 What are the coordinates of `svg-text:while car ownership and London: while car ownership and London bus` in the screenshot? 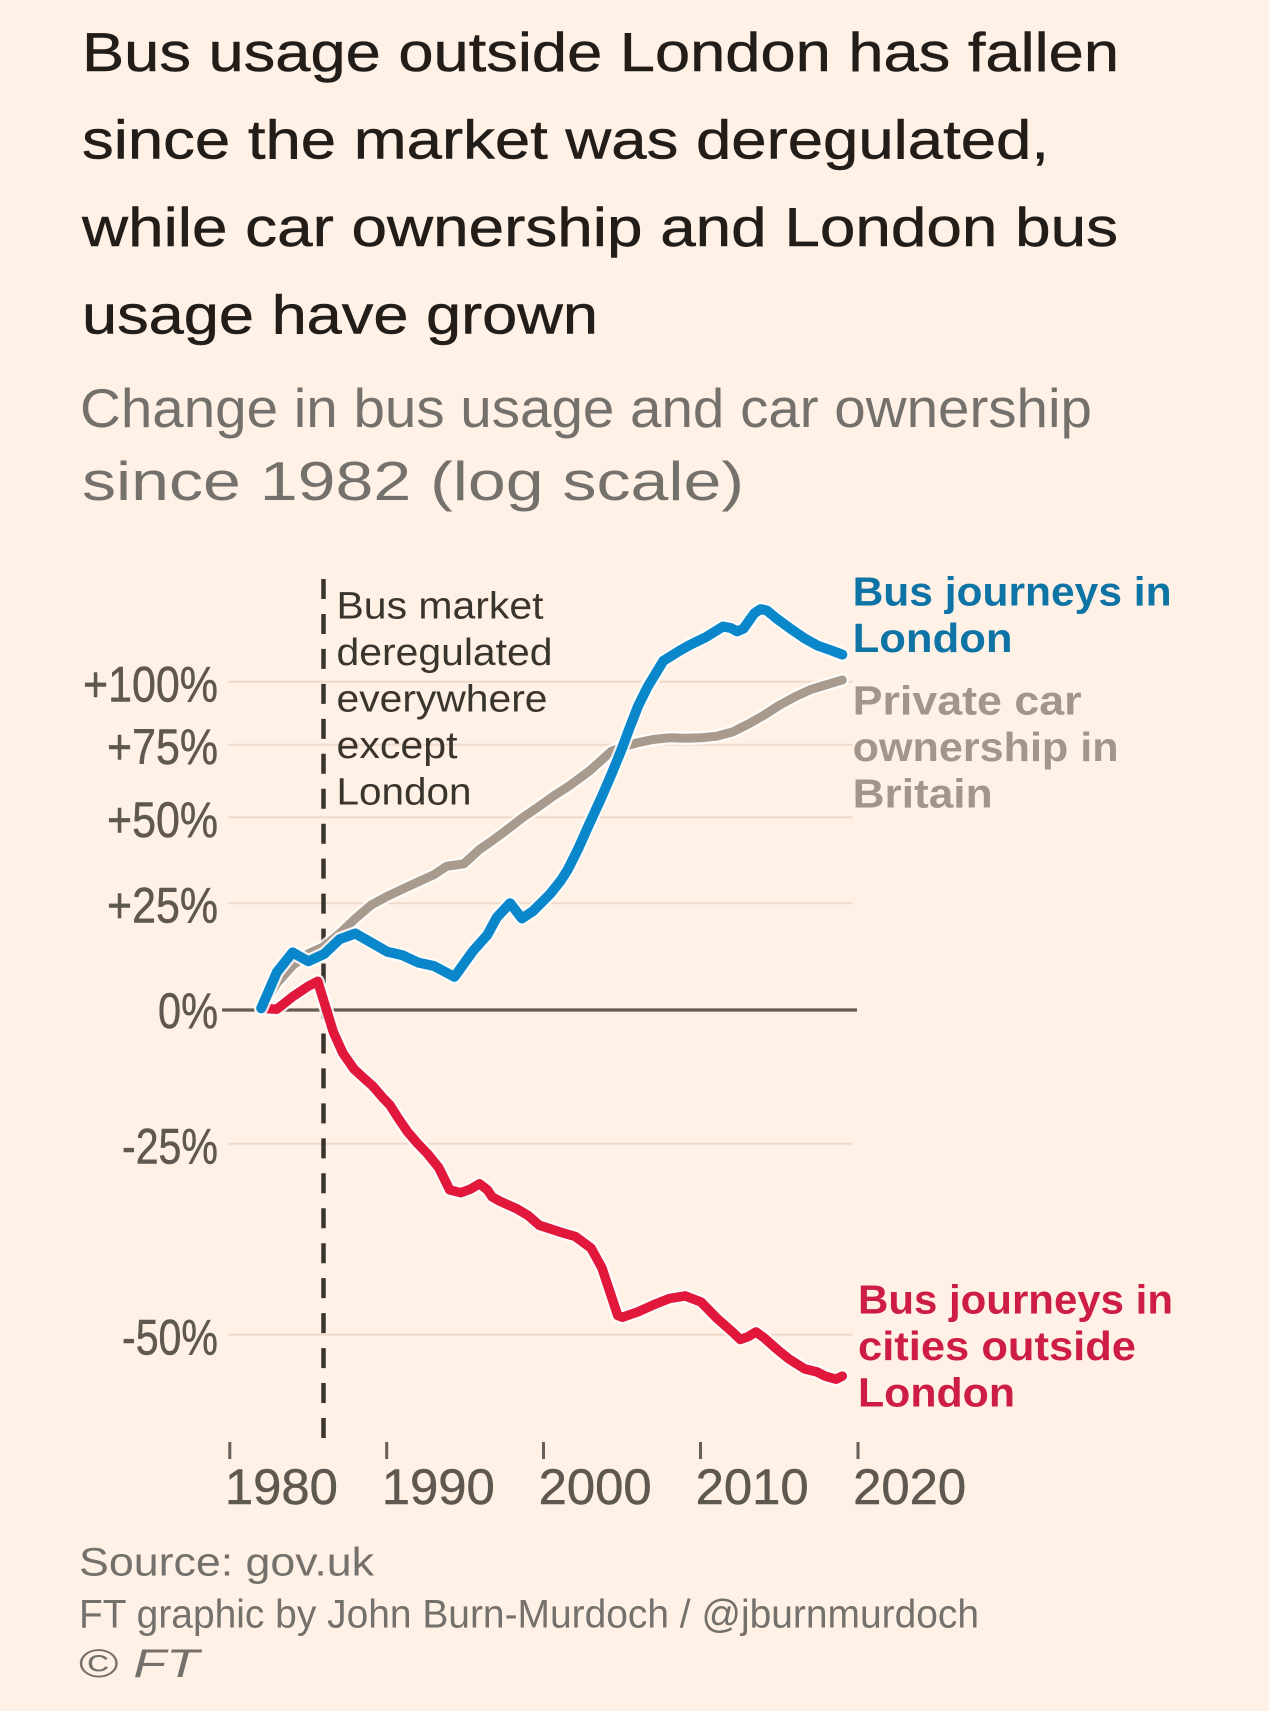 It's located at (599, 227).